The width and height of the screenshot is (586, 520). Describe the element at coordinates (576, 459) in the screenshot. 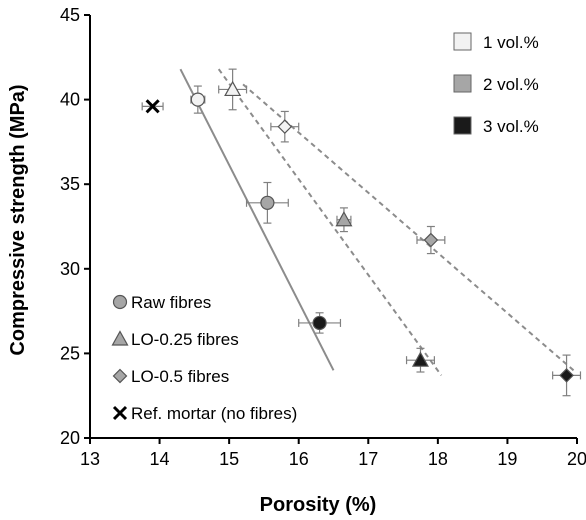

I see `x-tick-label: 20` at that location.